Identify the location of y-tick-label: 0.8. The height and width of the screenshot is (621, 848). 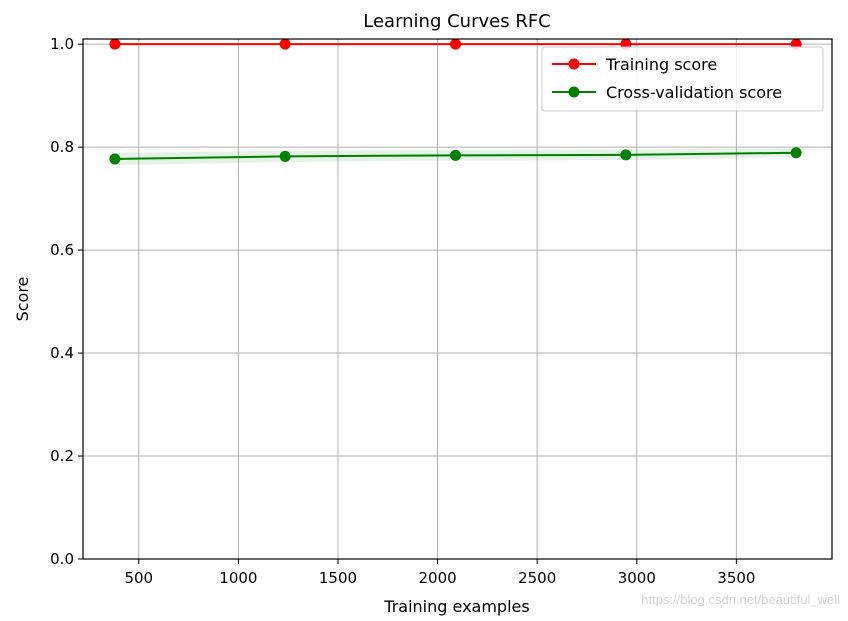
(62, 147).